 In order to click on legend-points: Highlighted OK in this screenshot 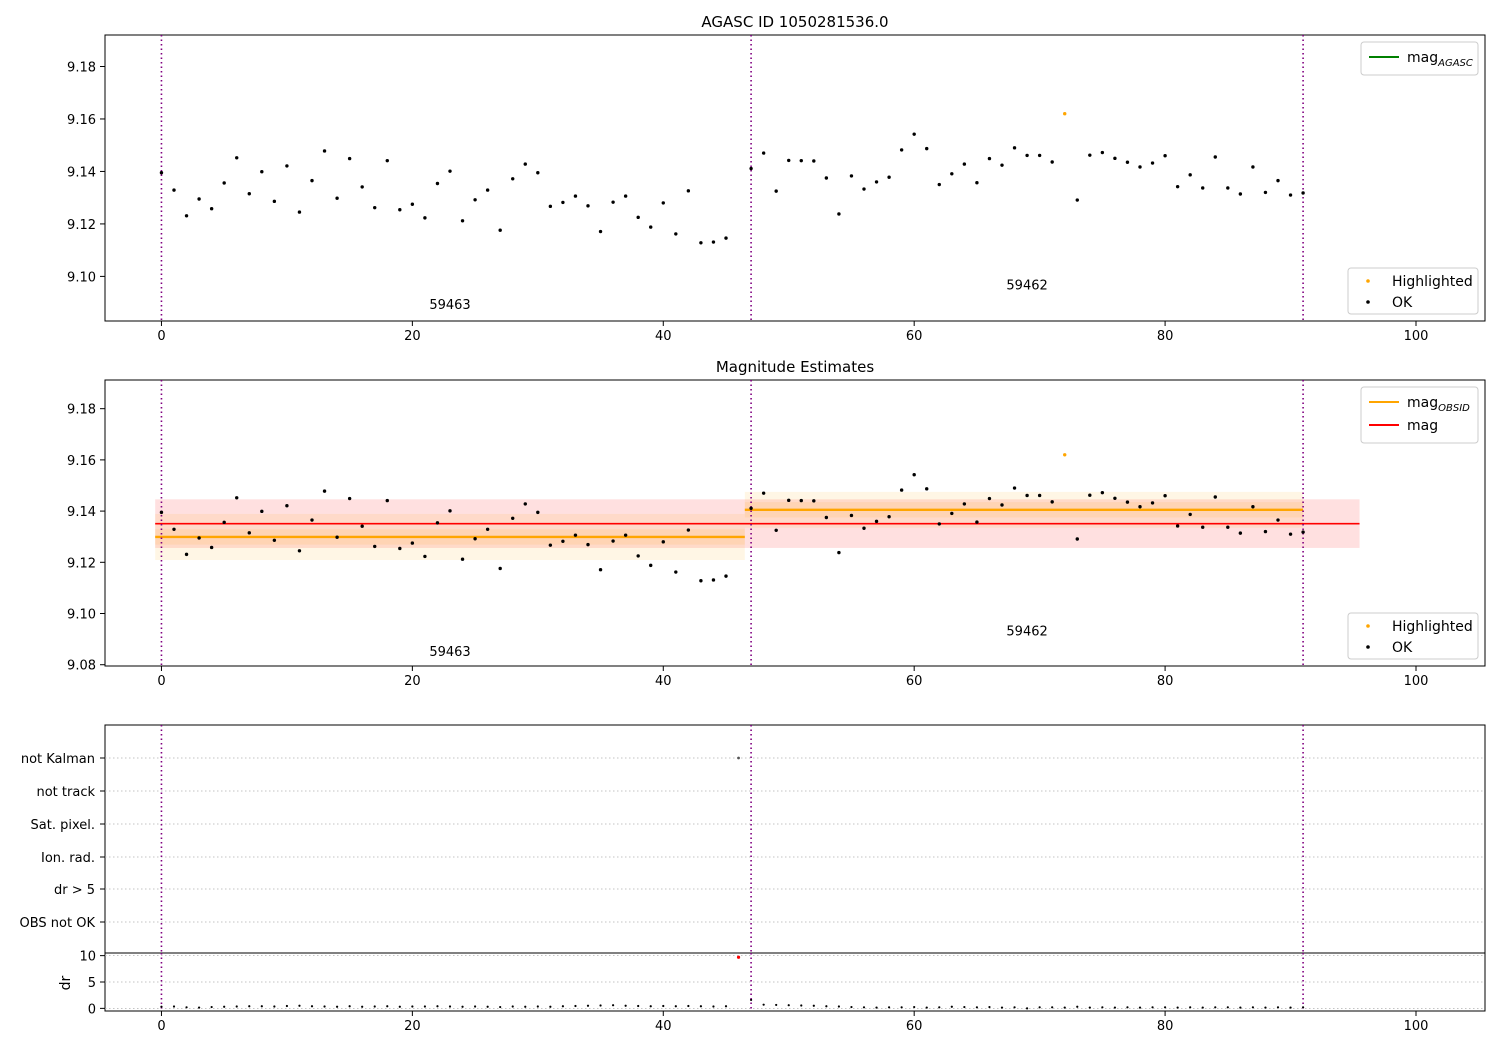, I will do `click(1413, 291)`.